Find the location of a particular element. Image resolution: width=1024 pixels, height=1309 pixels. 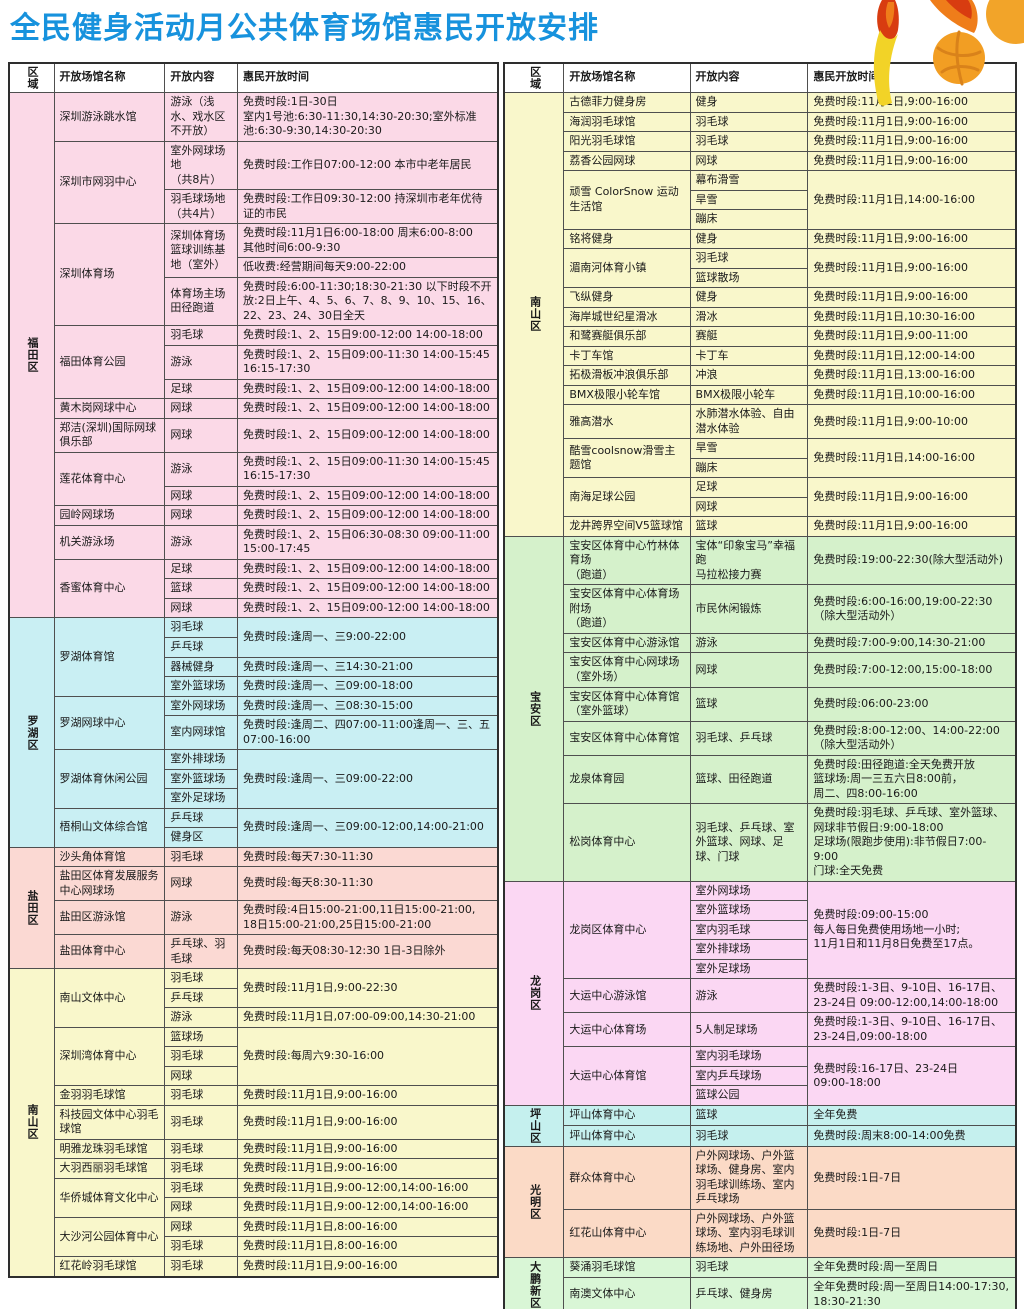

content-cell: 篮球 is located at coordinates (201, 589).